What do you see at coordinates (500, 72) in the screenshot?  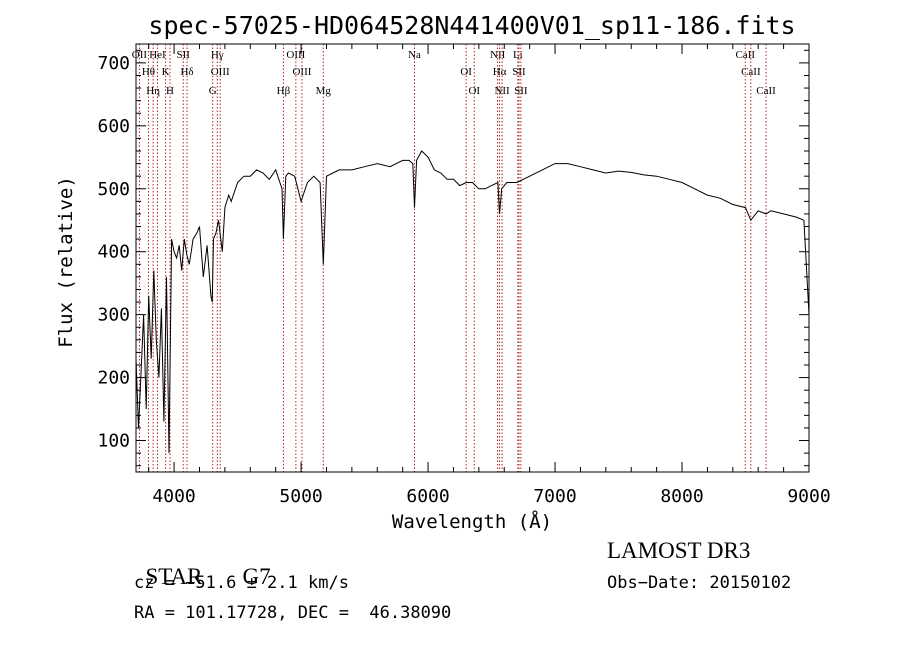 I see `line-marker-label: Hα` at bounding box center [500, 72].